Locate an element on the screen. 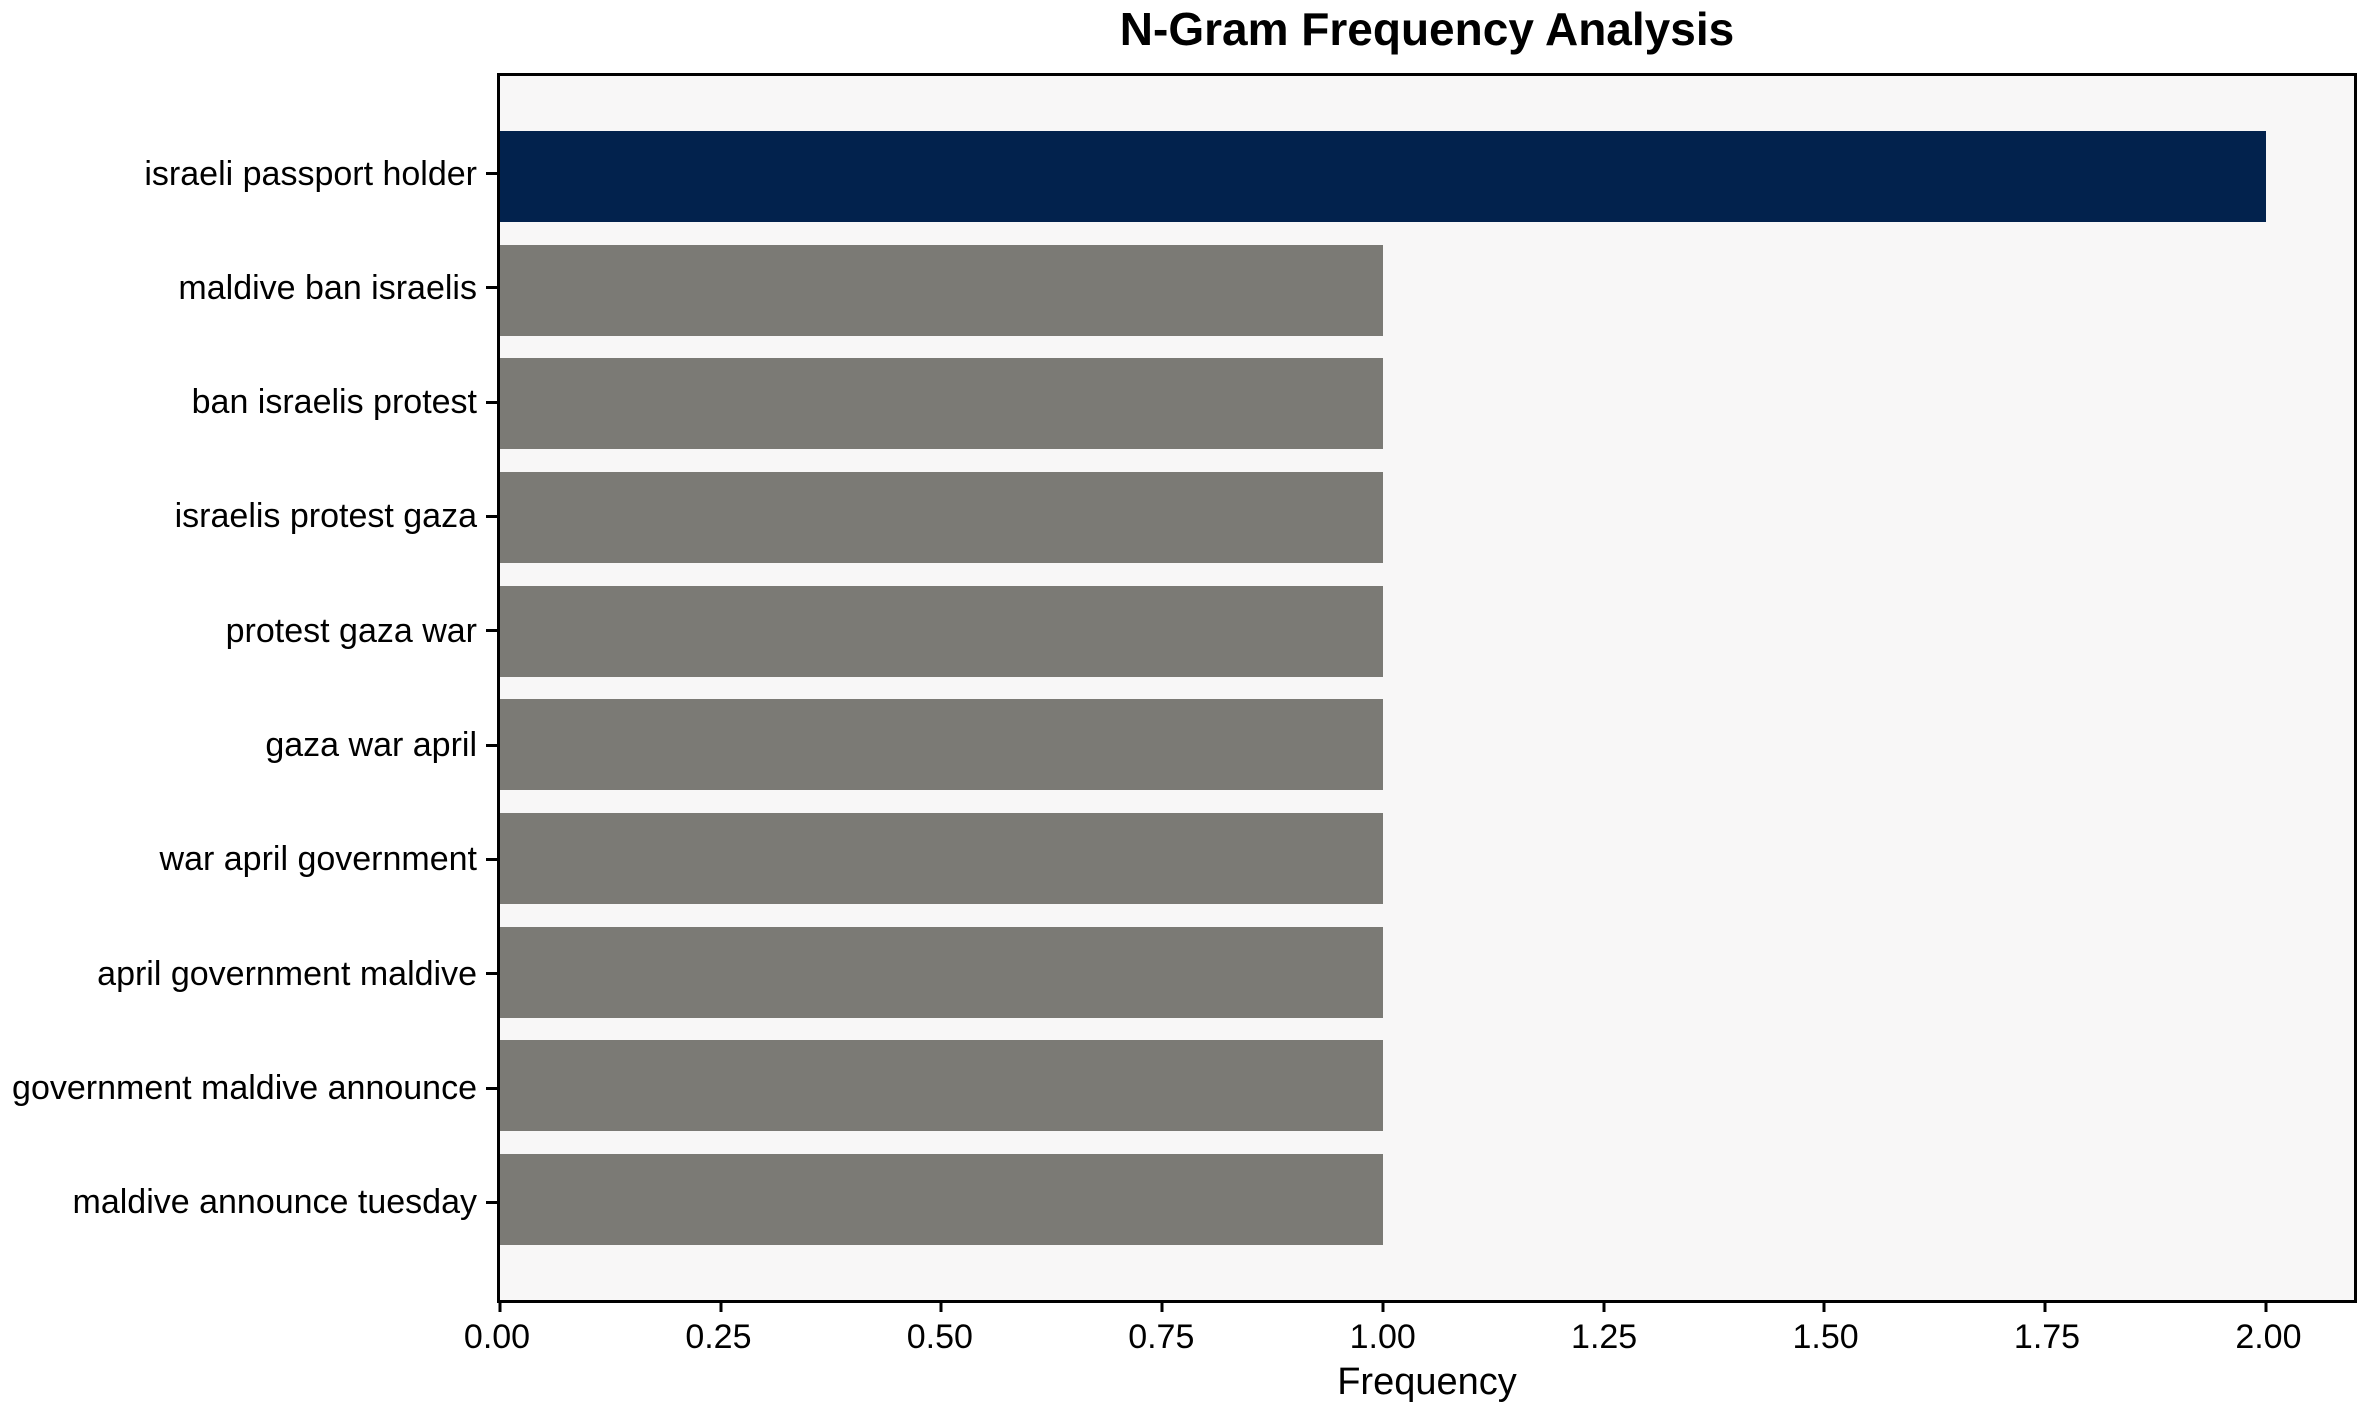 The image size is (2375, 1414). y-tick-label: government maldive announce is located at coordinates (244, 1088).